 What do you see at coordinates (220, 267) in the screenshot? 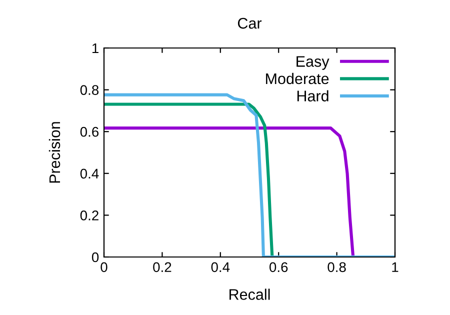
I see `x-tick-label: 0.4` at bounding box center [220, 267].